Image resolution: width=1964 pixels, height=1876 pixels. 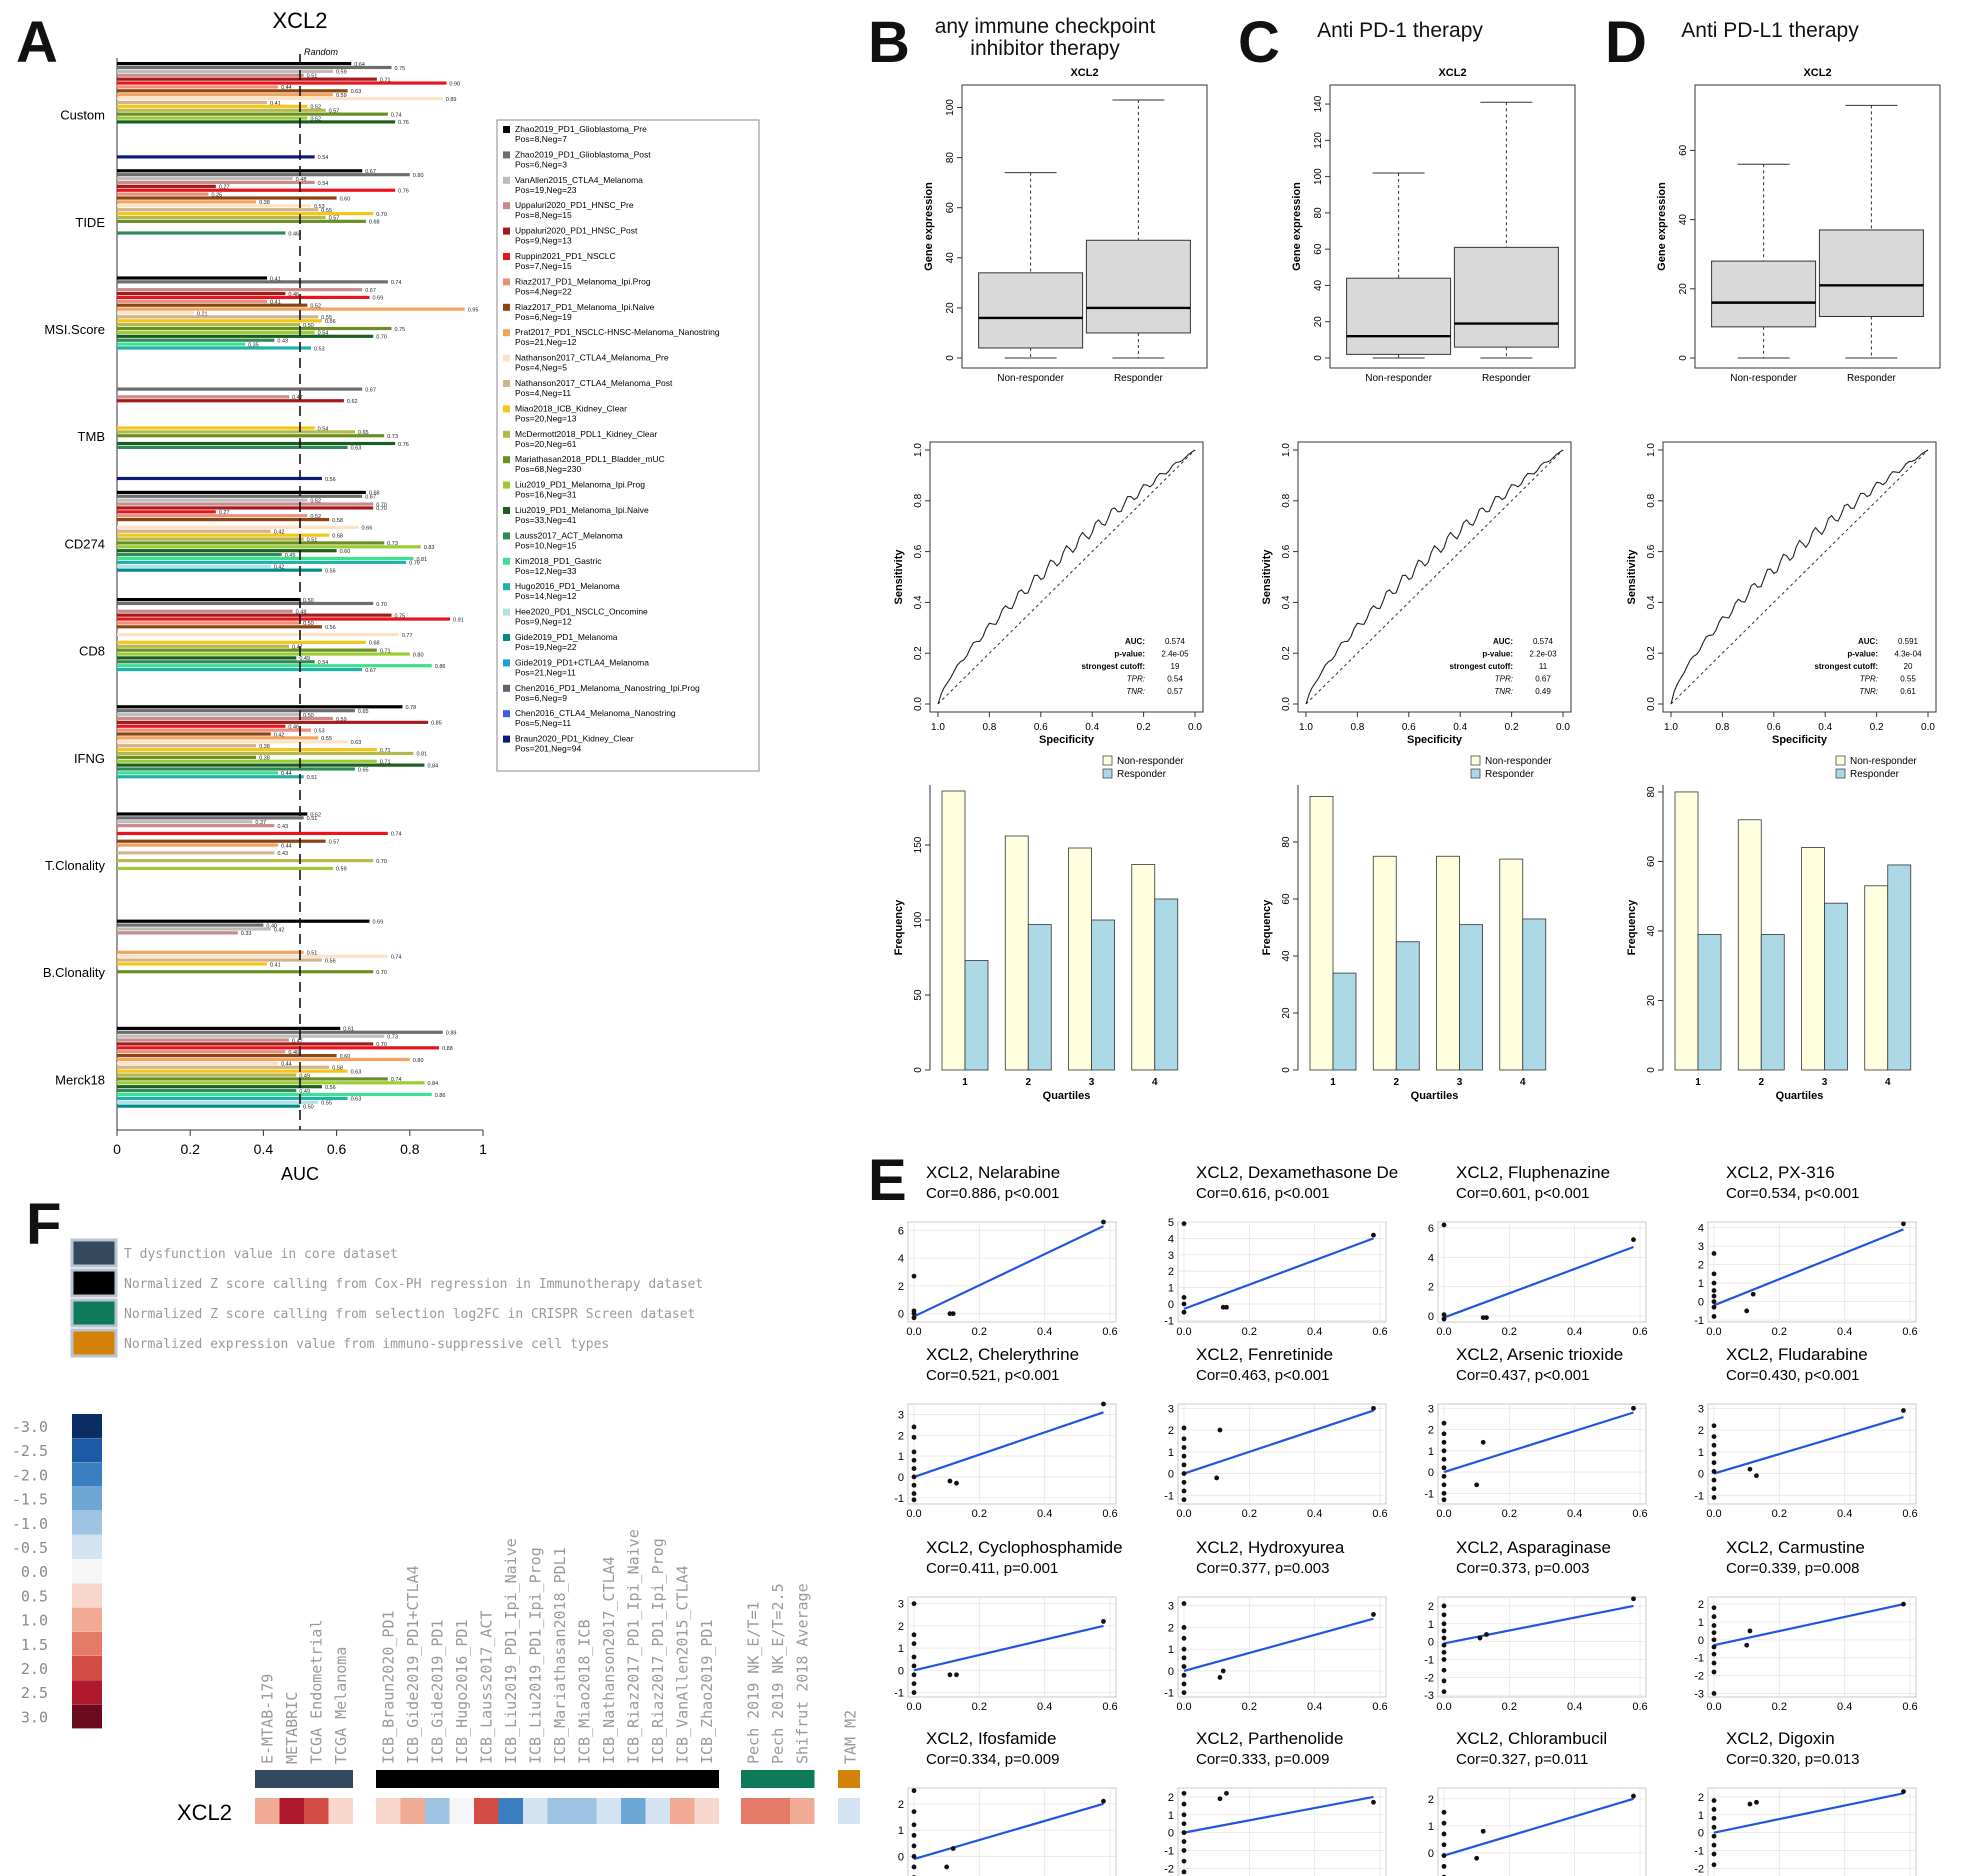 I want to click on panel-d-freq-y-tick-label: 0, so click(x=1651, y=1070).